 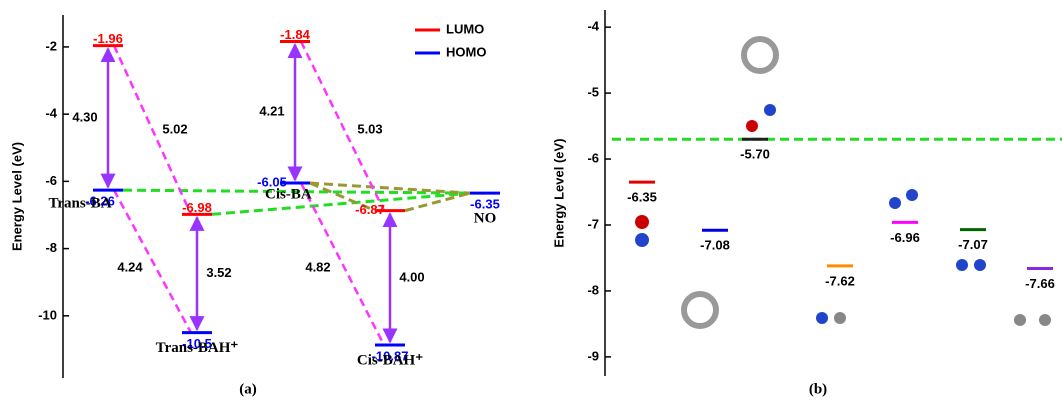 I want to click on level-label: -5.70, so click(x=755, y=154).